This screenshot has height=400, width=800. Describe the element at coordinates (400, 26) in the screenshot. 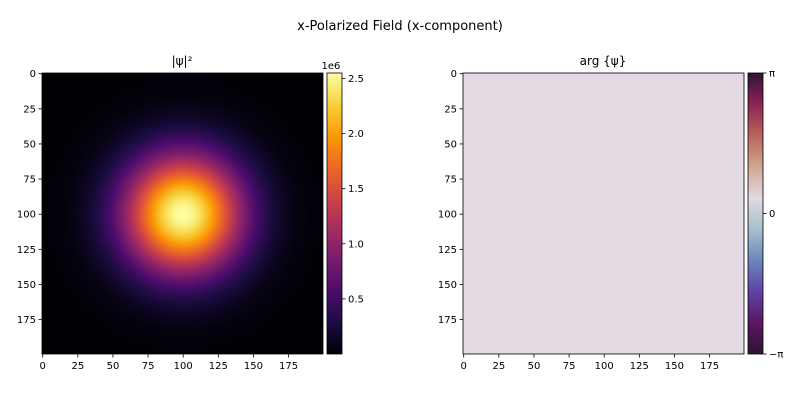

I see `figure-suptitle: x-Polarized Field (x-component)` at that location.